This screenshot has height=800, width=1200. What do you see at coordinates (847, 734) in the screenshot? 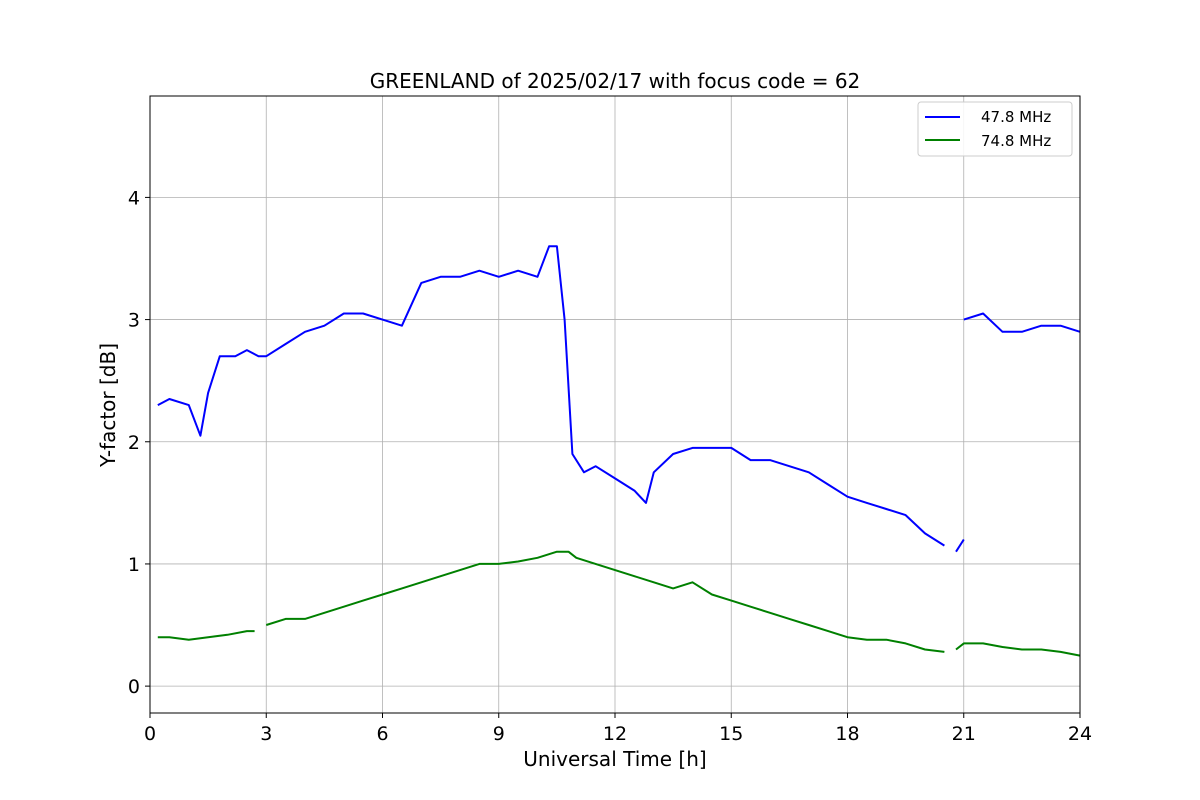
I see `x-tick-label: 18` at bounding box center [847, 734].